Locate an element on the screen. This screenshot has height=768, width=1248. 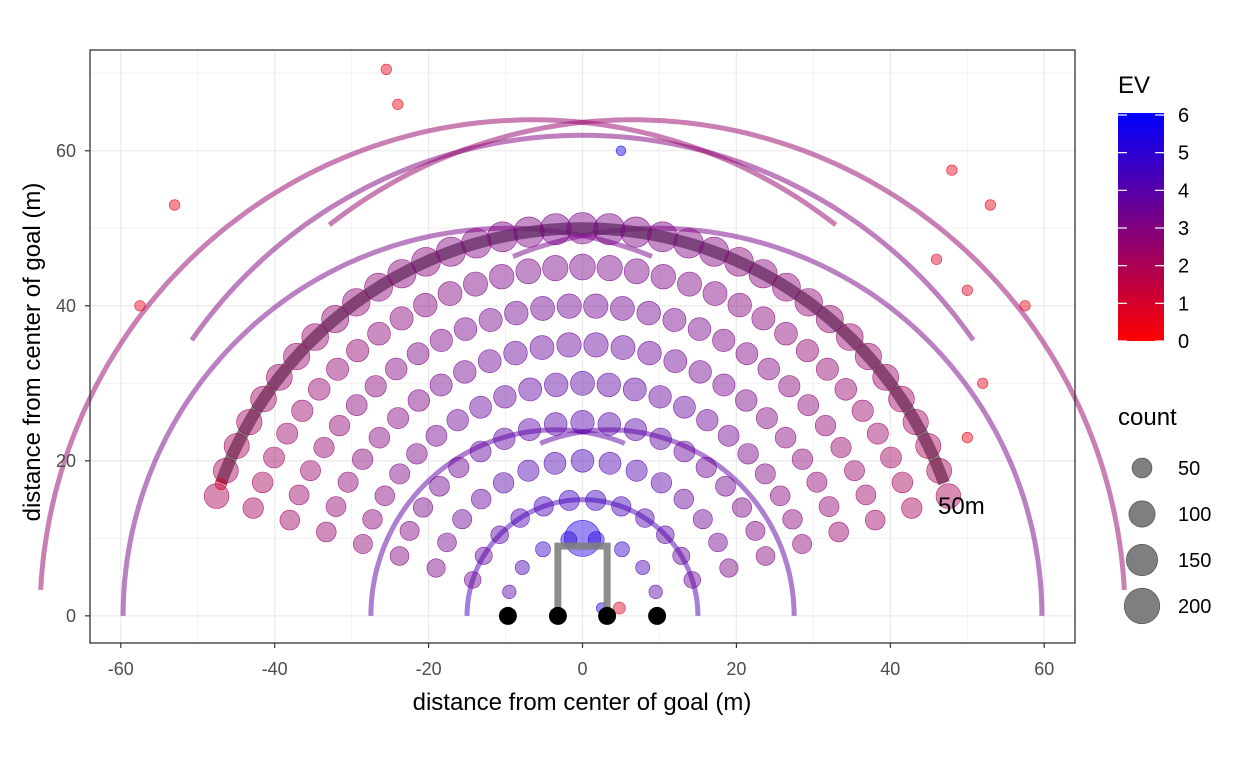
colorbar-ticks: 6 5 4 3 2 1 0 is located at coordinates (1153, 229).